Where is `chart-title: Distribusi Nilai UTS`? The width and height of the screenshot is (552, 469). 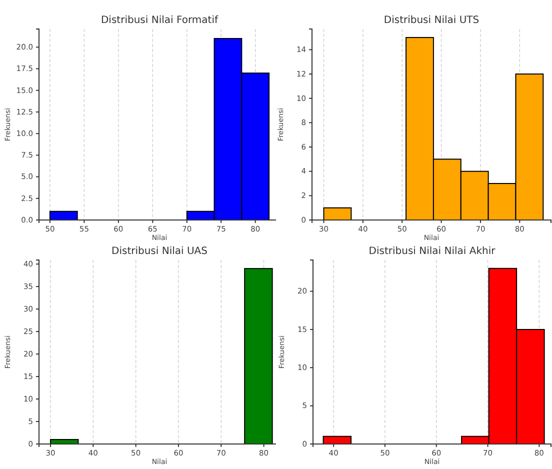
chart-title: Distribusi Nilai UTS is located at coordinates (432, 20).